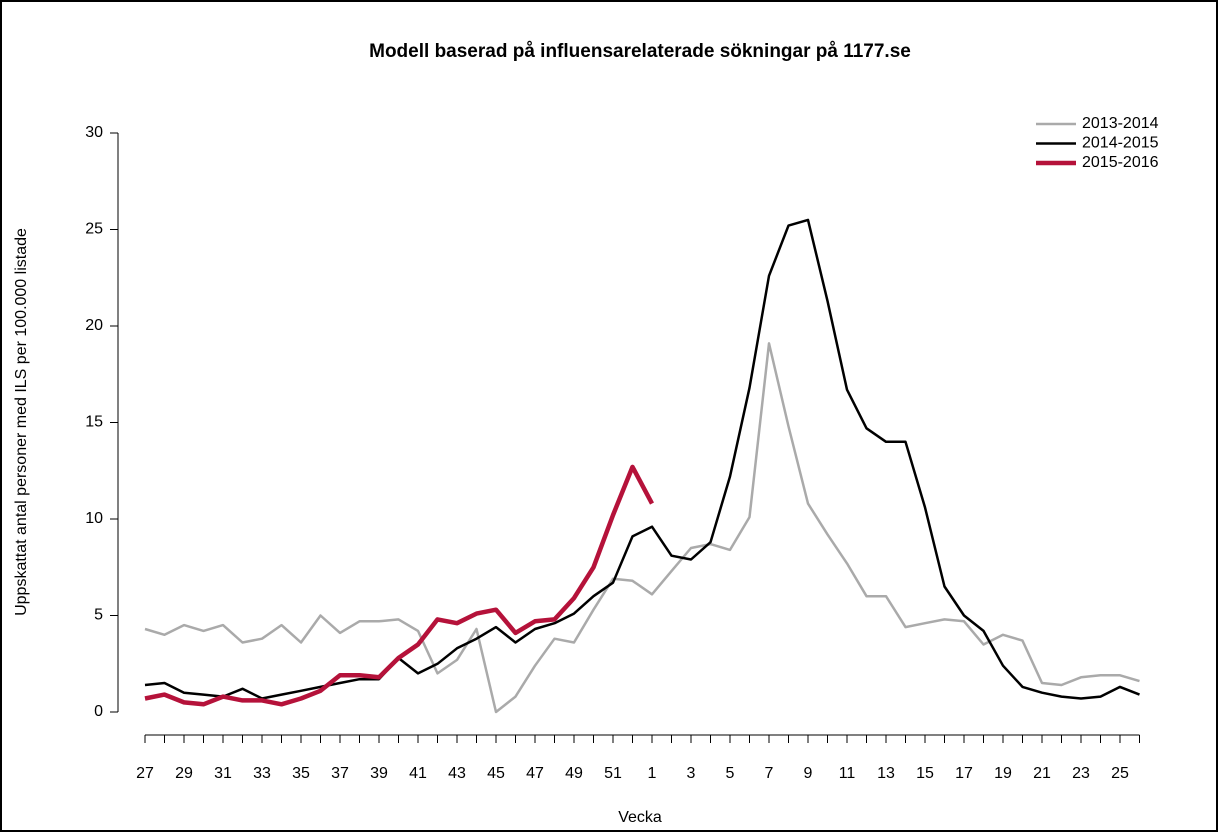 The image size is (1218, 832). Describe the element at coordinates (379, 773) in the screenshot. I see `x-tick-label: 39` at that location.